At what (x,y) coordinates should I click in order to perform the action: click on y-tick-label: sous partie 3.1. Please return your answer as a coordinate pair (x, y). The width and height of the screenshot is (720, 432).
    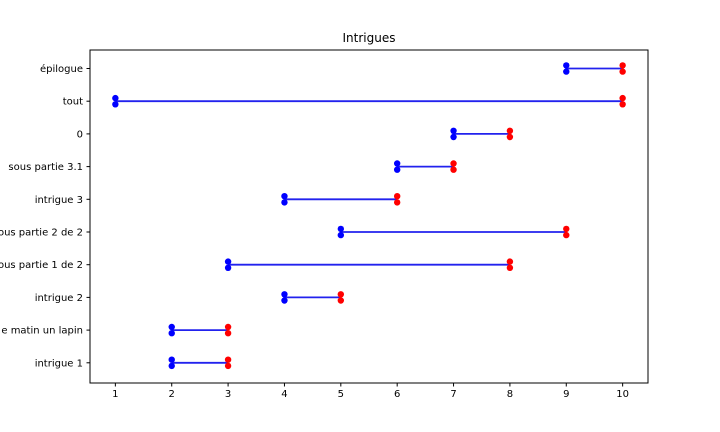
    Looking at the image, I should click on (45, 167).